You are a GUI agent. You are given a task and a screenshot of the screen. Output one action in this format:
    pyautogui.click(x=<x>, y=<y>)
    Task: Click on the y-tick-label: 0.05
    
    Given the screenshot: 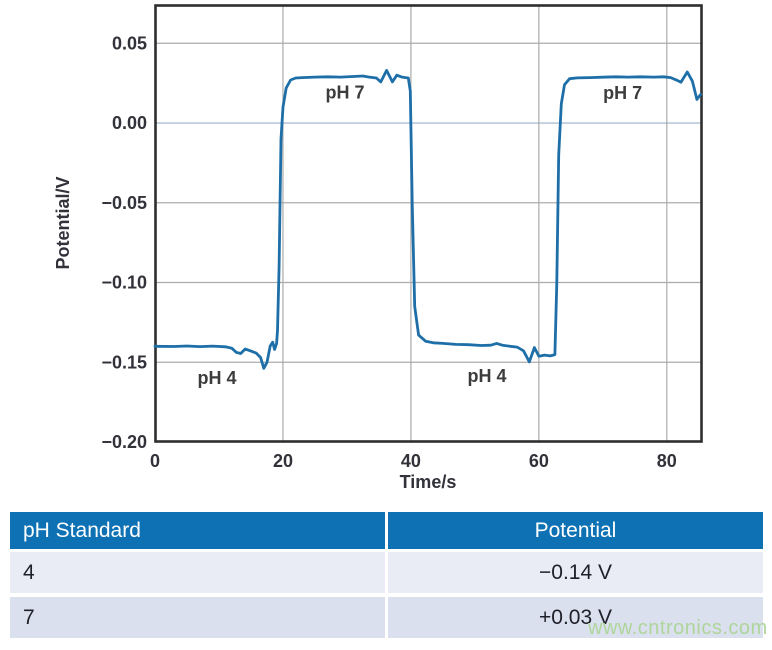 What is the action you would take?
    pyautogui.click(x=129, y=43)
    